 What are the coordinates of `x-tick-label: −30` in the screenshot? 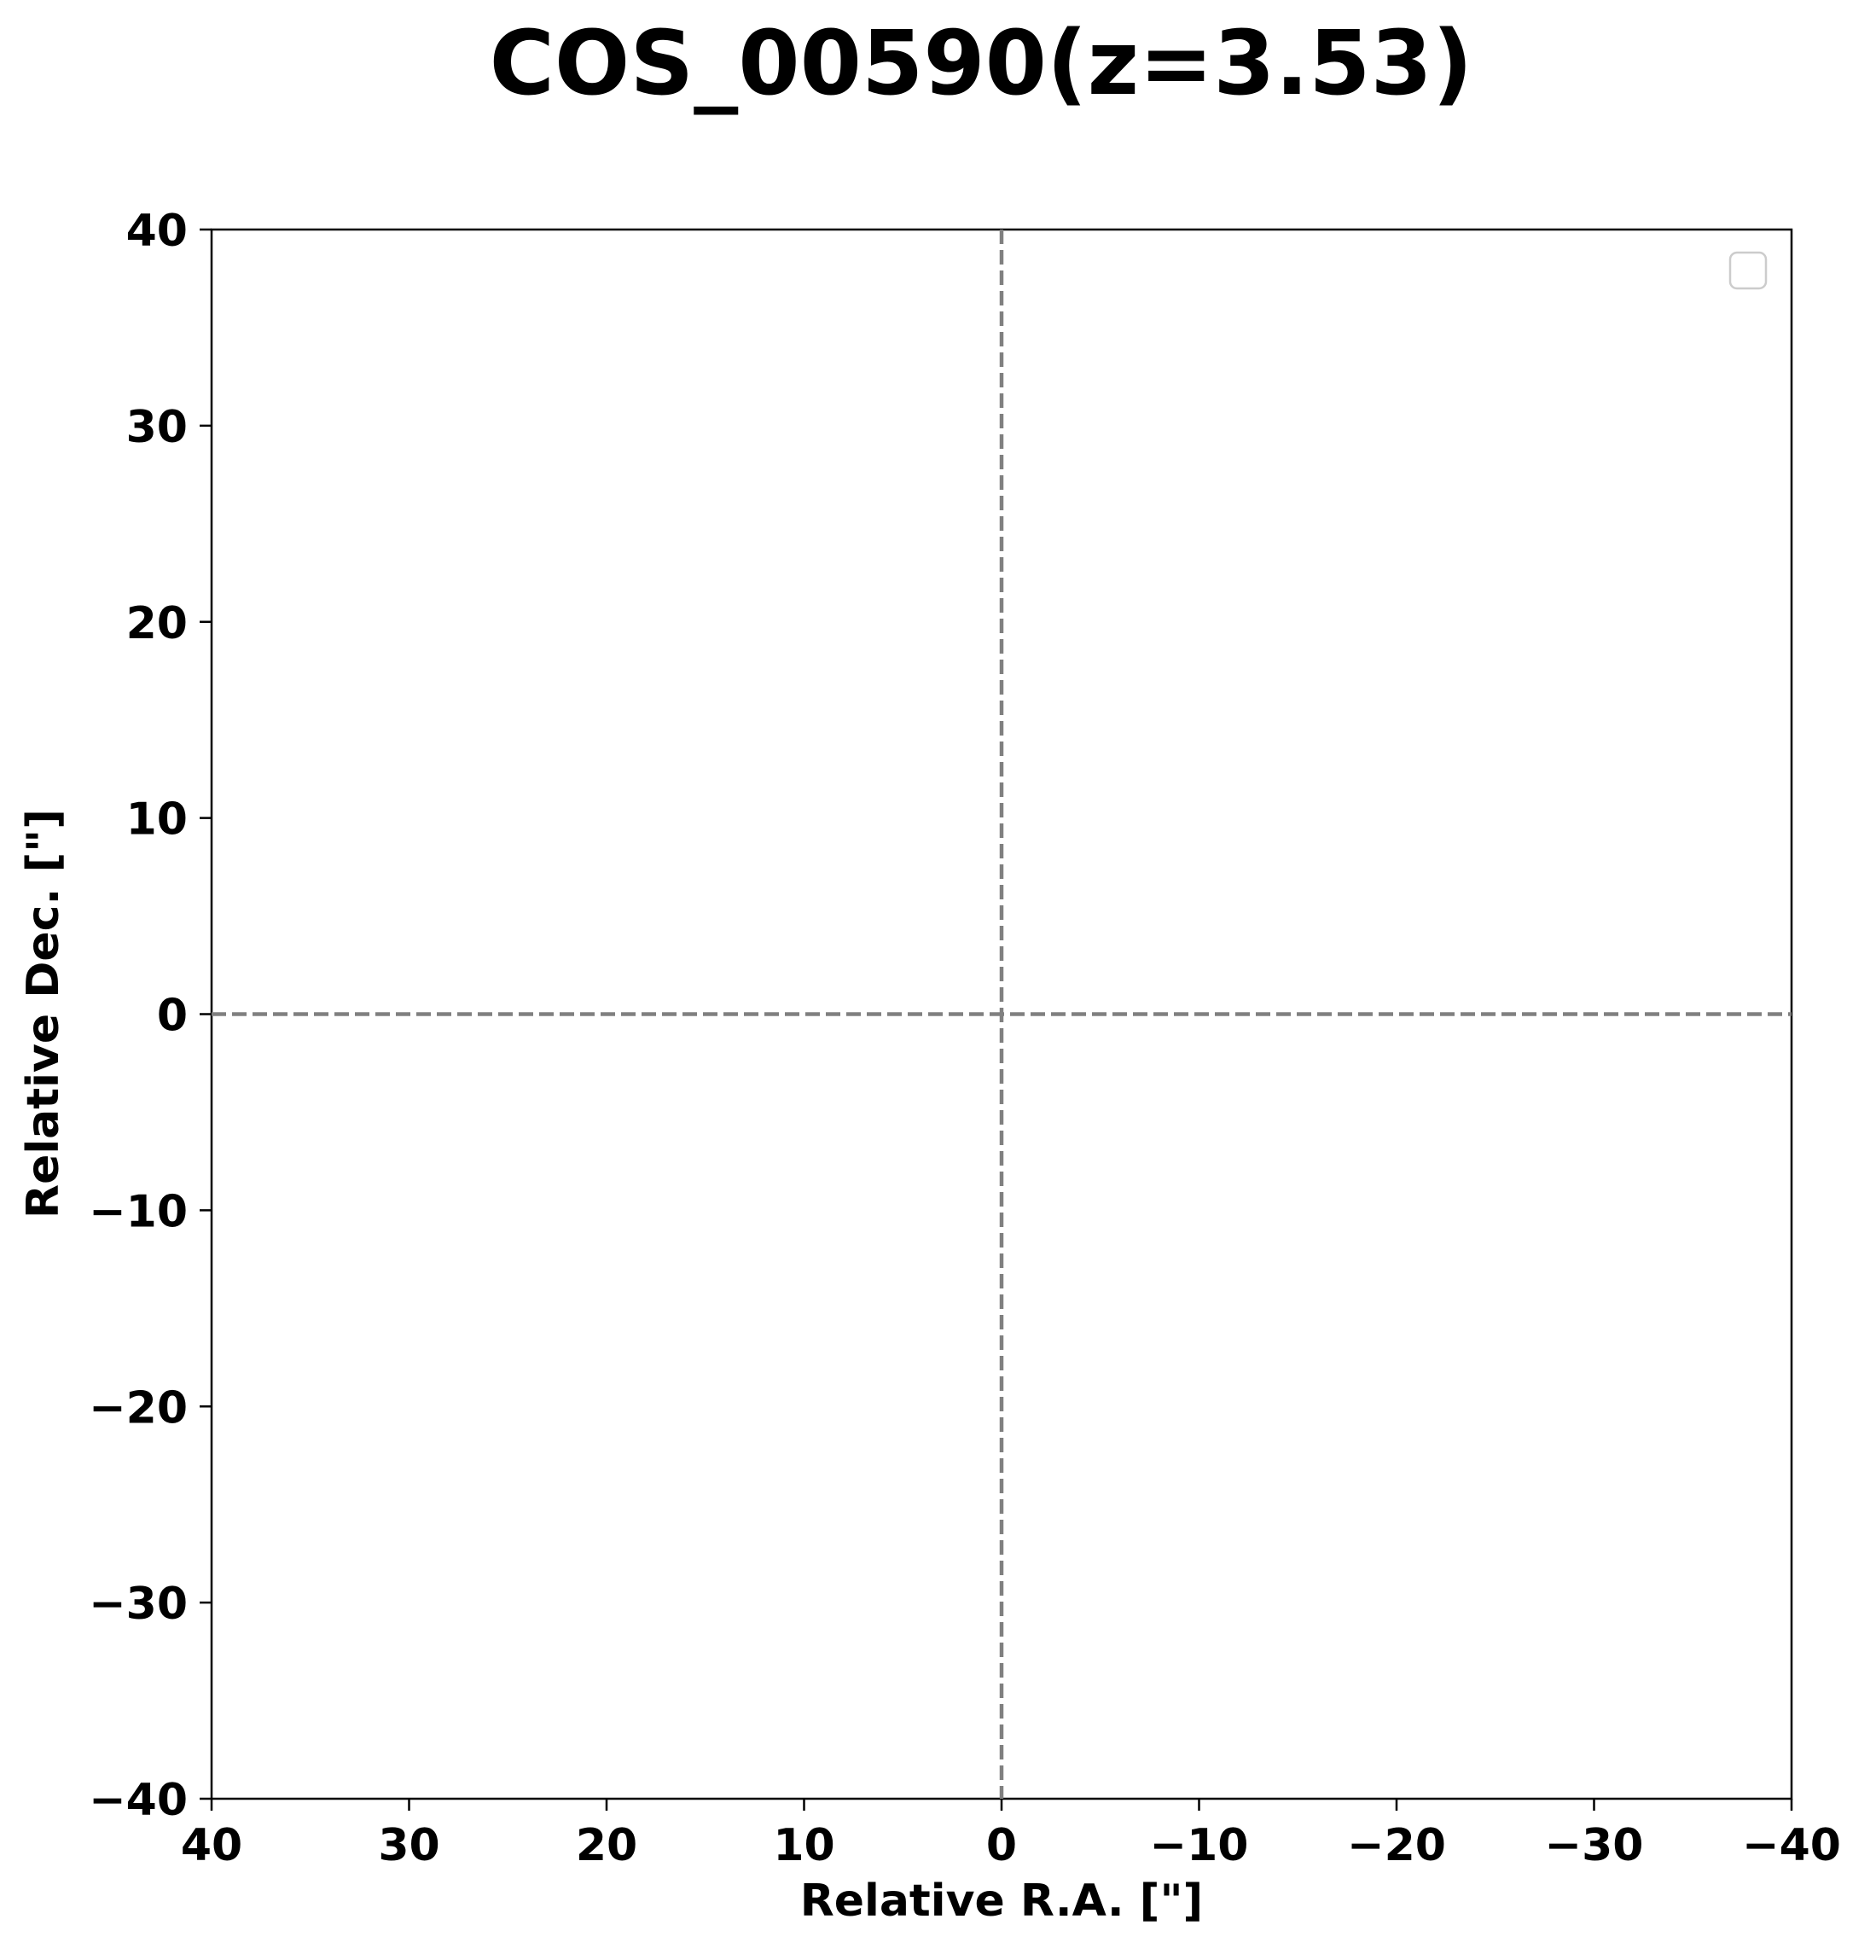 It's located at (1594, 1845).